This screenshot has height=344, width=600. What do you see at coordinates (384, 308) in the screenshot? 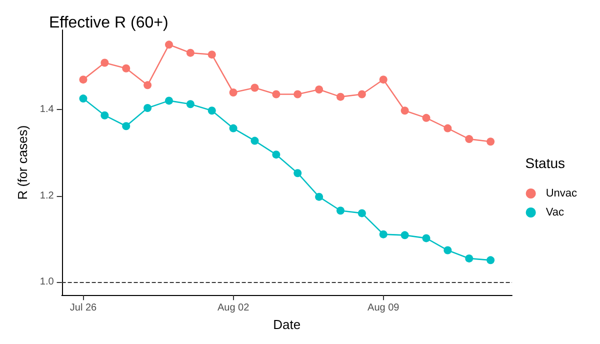
I see `x-tick-label: Aug 09` at bounding box center [384, 308].